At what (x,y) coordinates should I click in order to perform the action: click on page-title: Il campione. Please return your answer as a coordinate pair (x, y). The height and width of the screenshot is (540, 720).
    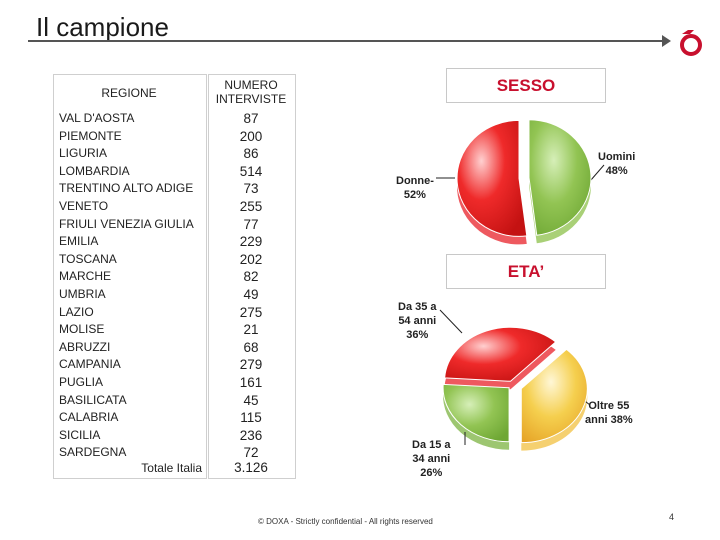
    Looking at the image, I should click on (102, 27).